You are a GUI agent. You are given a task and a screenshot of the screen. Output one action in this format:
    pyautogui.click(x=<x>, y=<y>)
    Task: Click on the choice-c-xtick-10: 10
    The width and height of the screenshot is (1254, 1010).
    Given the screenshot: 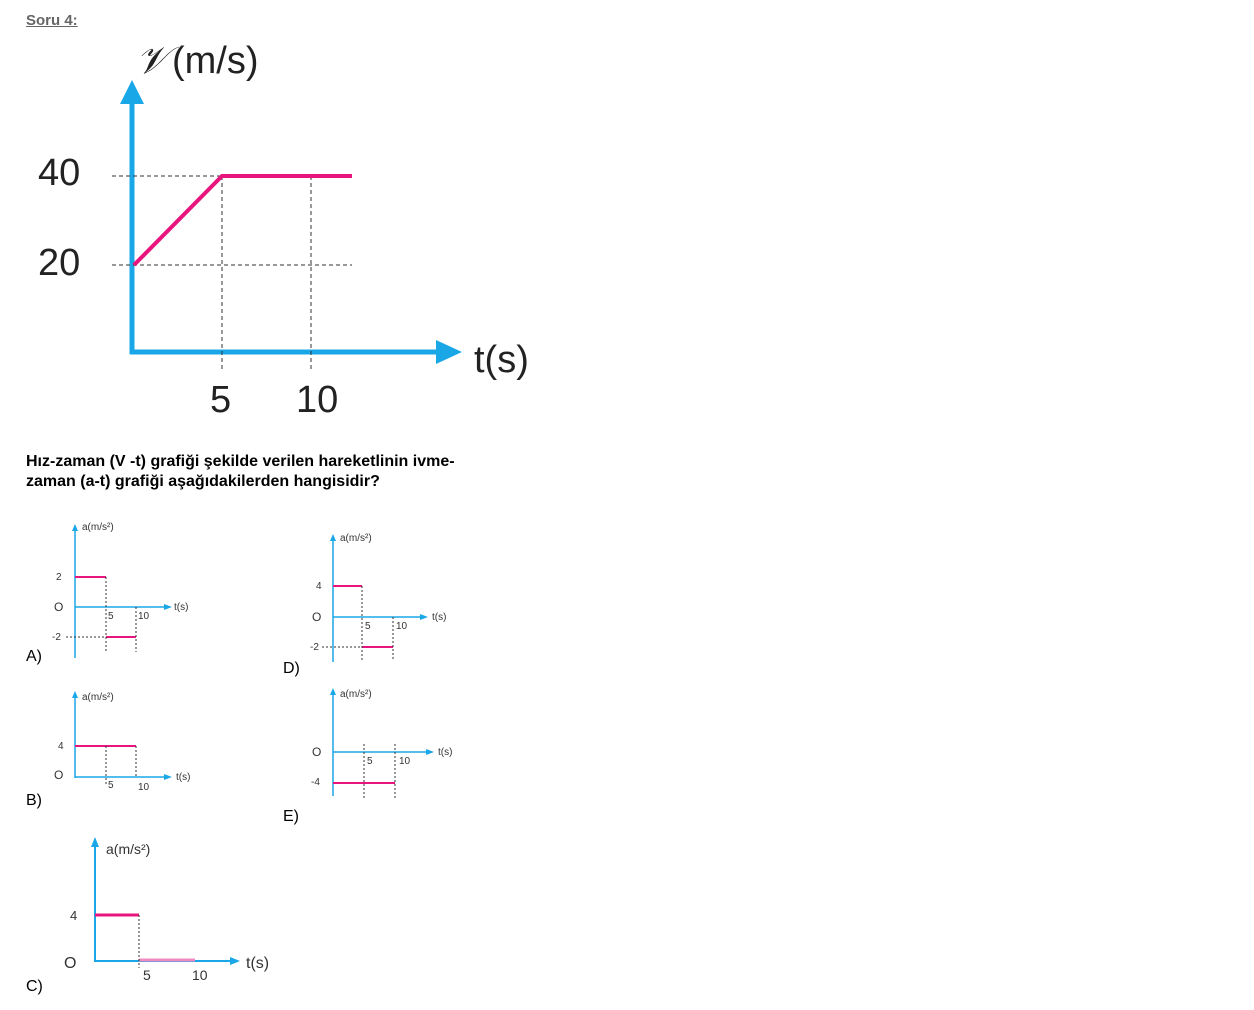 What is the action you would take?
    pyautogui.click(x=200, y=975)
    